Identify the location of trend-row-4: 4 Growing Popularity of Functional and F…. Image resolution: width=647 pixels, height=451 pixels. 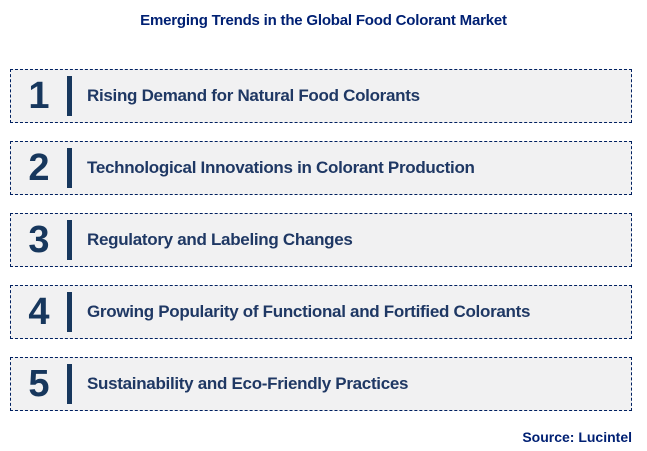
(321, 312).